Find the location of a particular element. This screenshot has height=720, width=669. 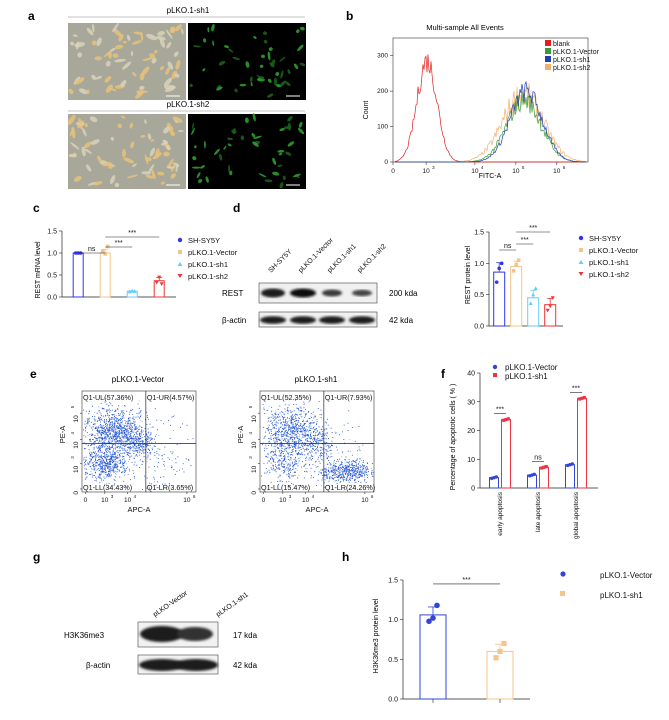

flow-series-blank is located at coordinates (490, 108).